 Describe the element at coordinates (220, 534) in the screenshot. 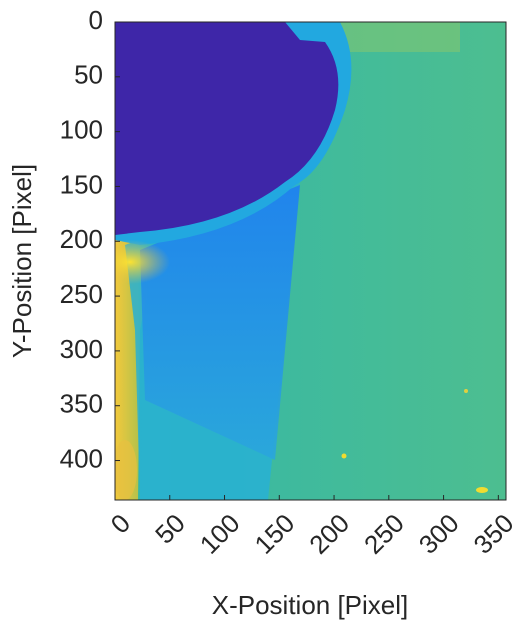

I see `x-tick-label: 100` at that location.